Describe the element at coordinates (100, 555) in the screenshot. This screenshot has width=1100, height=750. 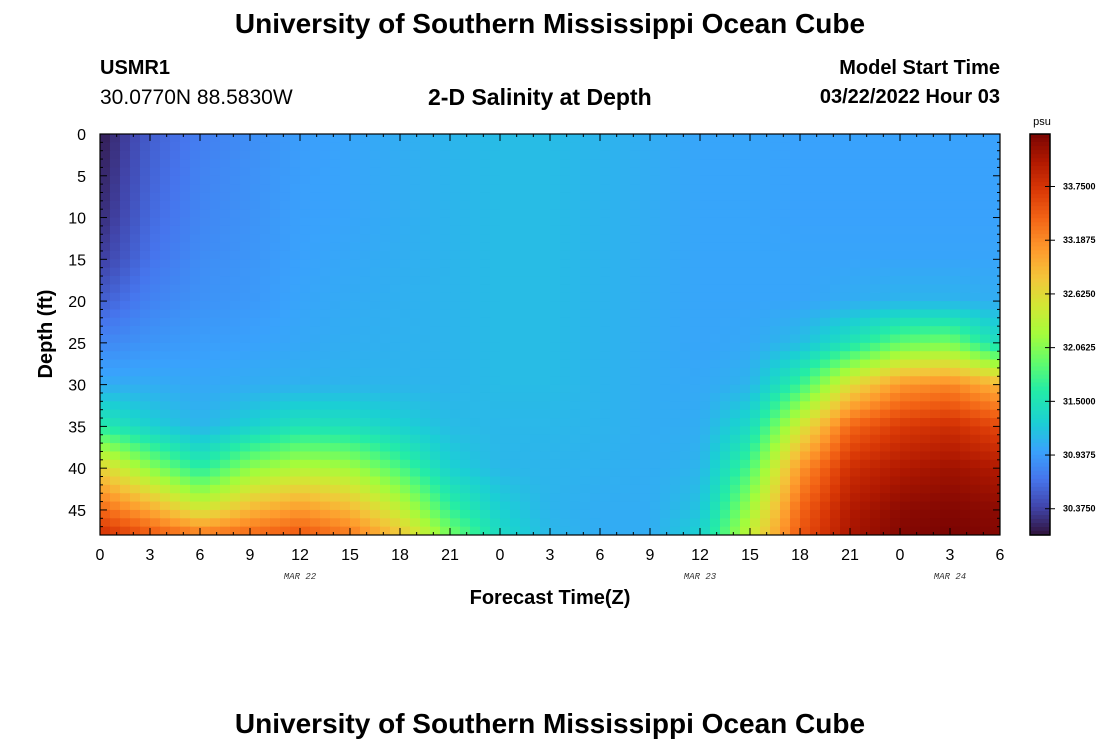
I see `x-tick-label: 0` at that location.